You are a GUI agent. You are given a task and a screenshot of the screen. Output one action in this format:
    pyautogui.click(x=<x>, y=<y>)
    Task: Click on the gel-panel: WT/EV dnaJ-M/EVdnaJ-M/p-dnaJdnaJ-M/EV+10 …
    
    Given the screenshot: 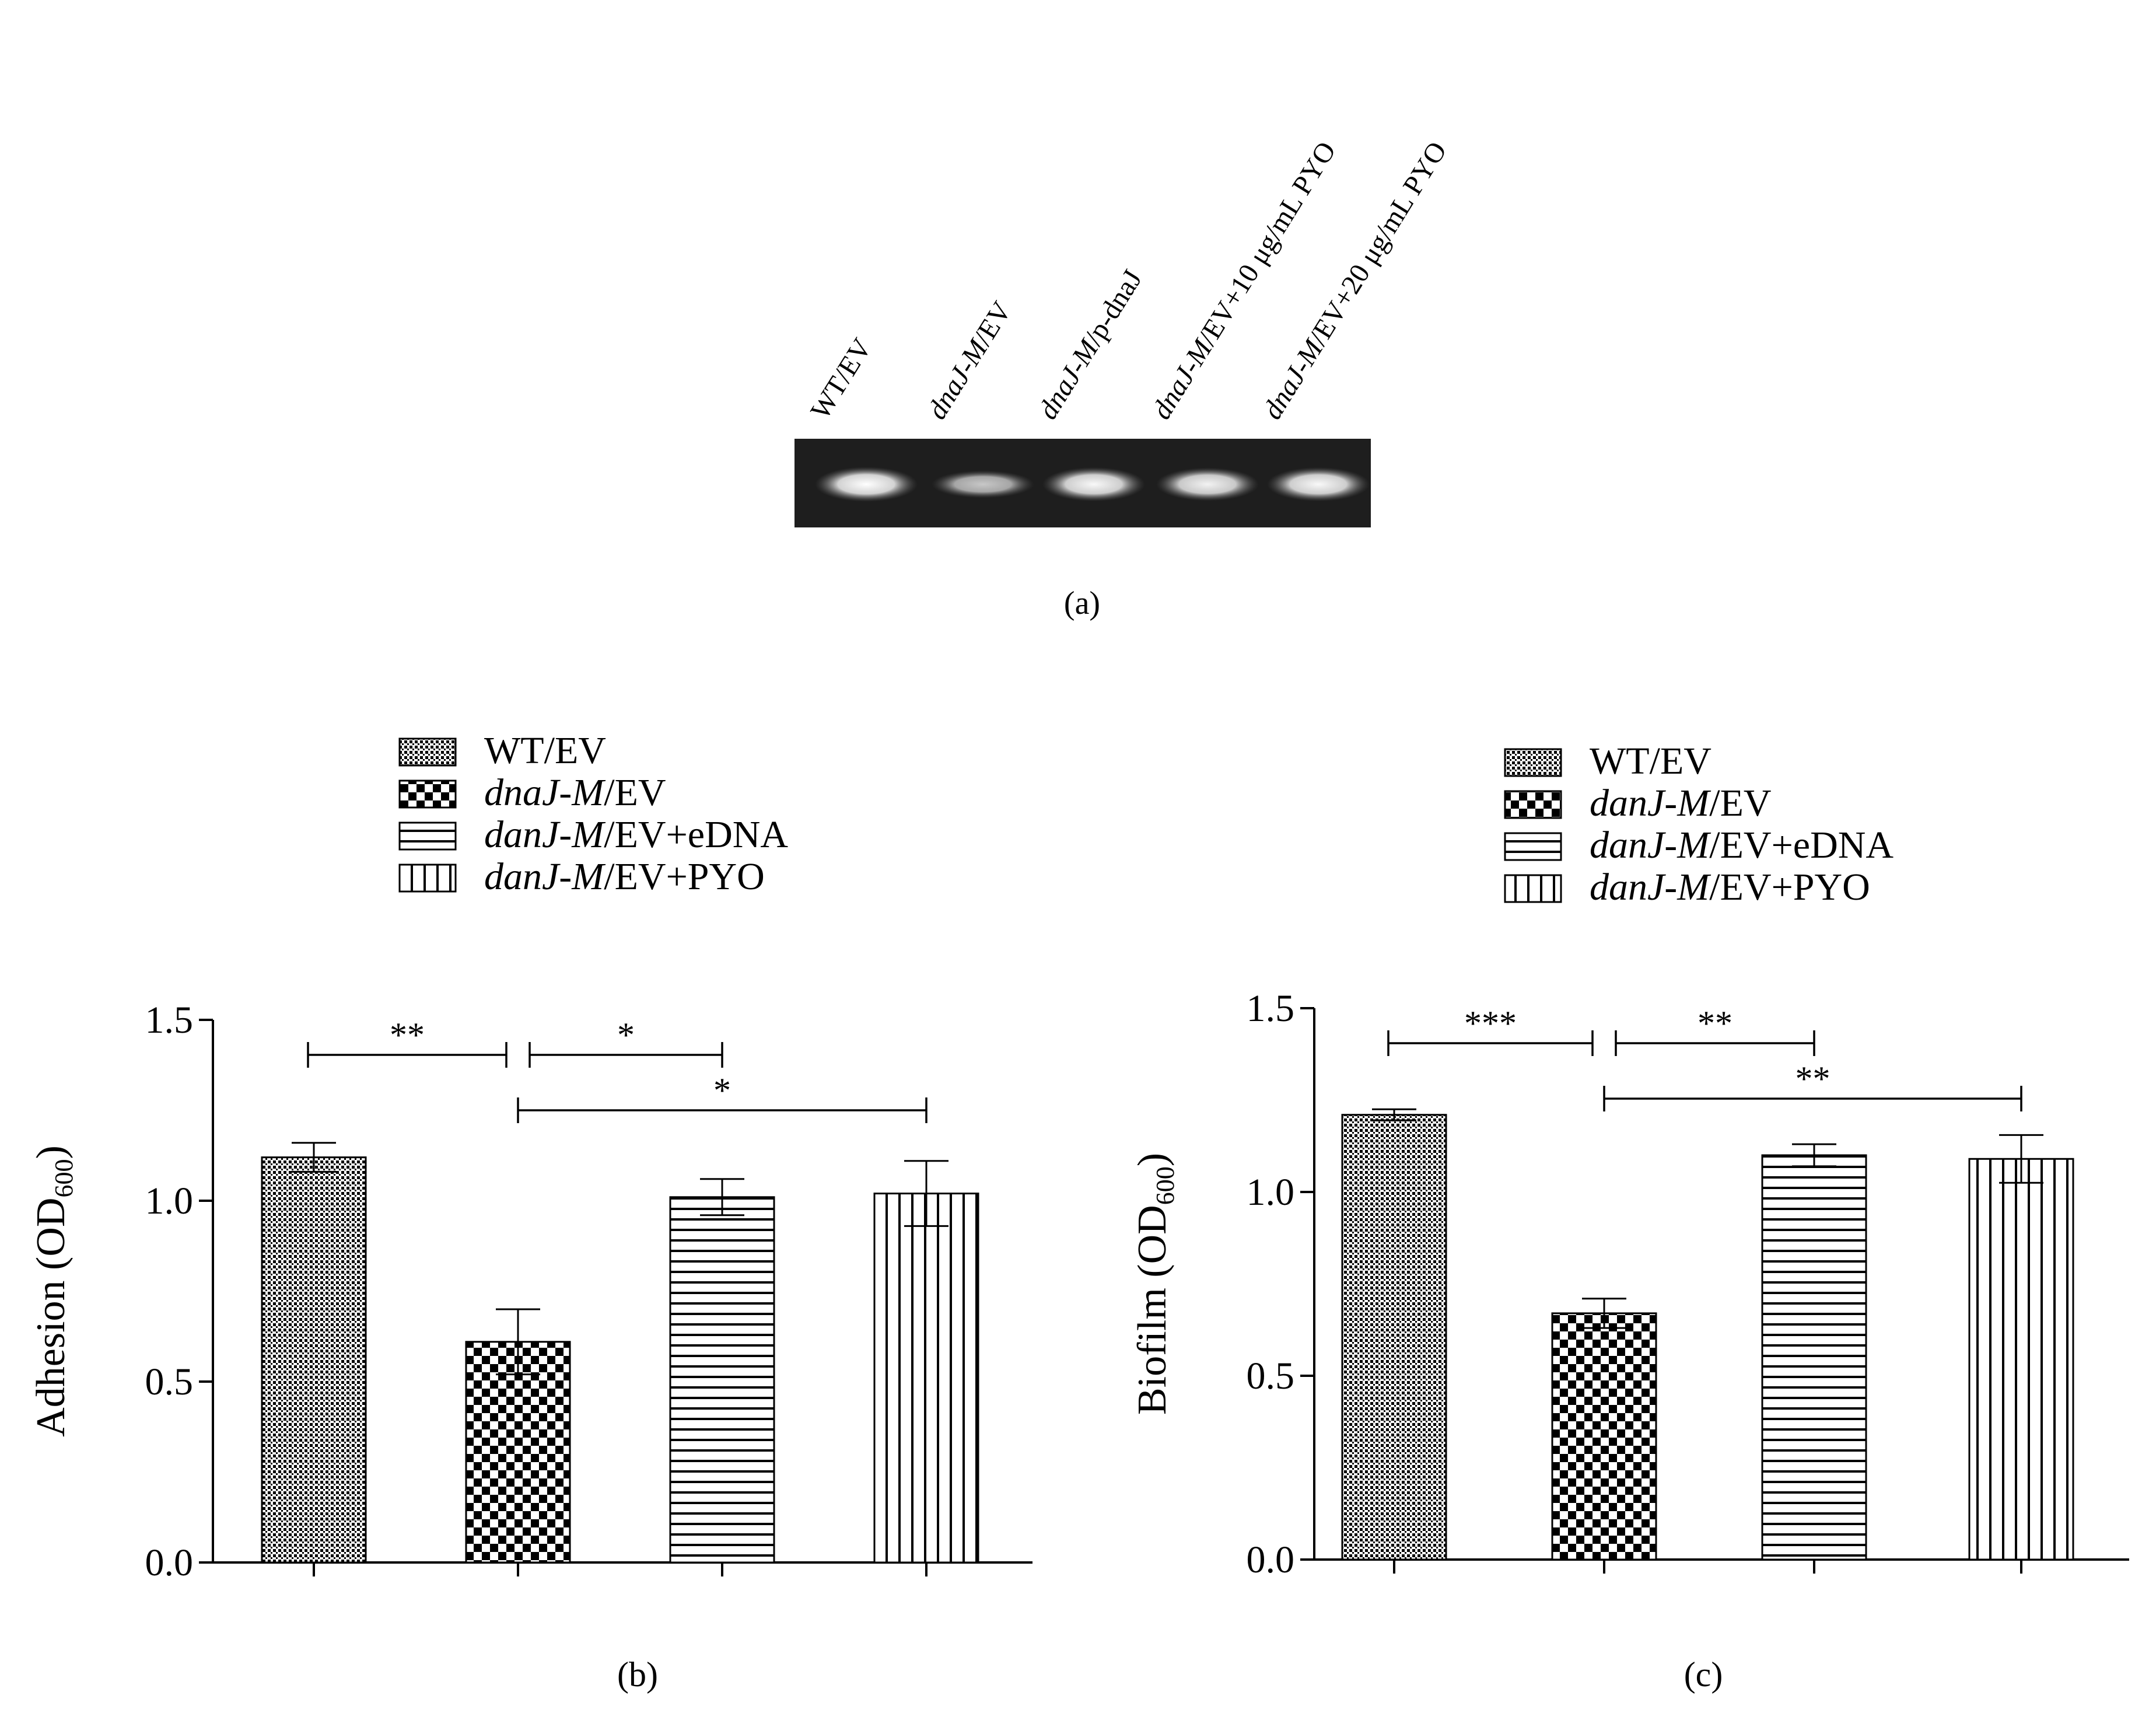 What is the action you would take?
    pyautogui.click(x=1123, y=379)
    